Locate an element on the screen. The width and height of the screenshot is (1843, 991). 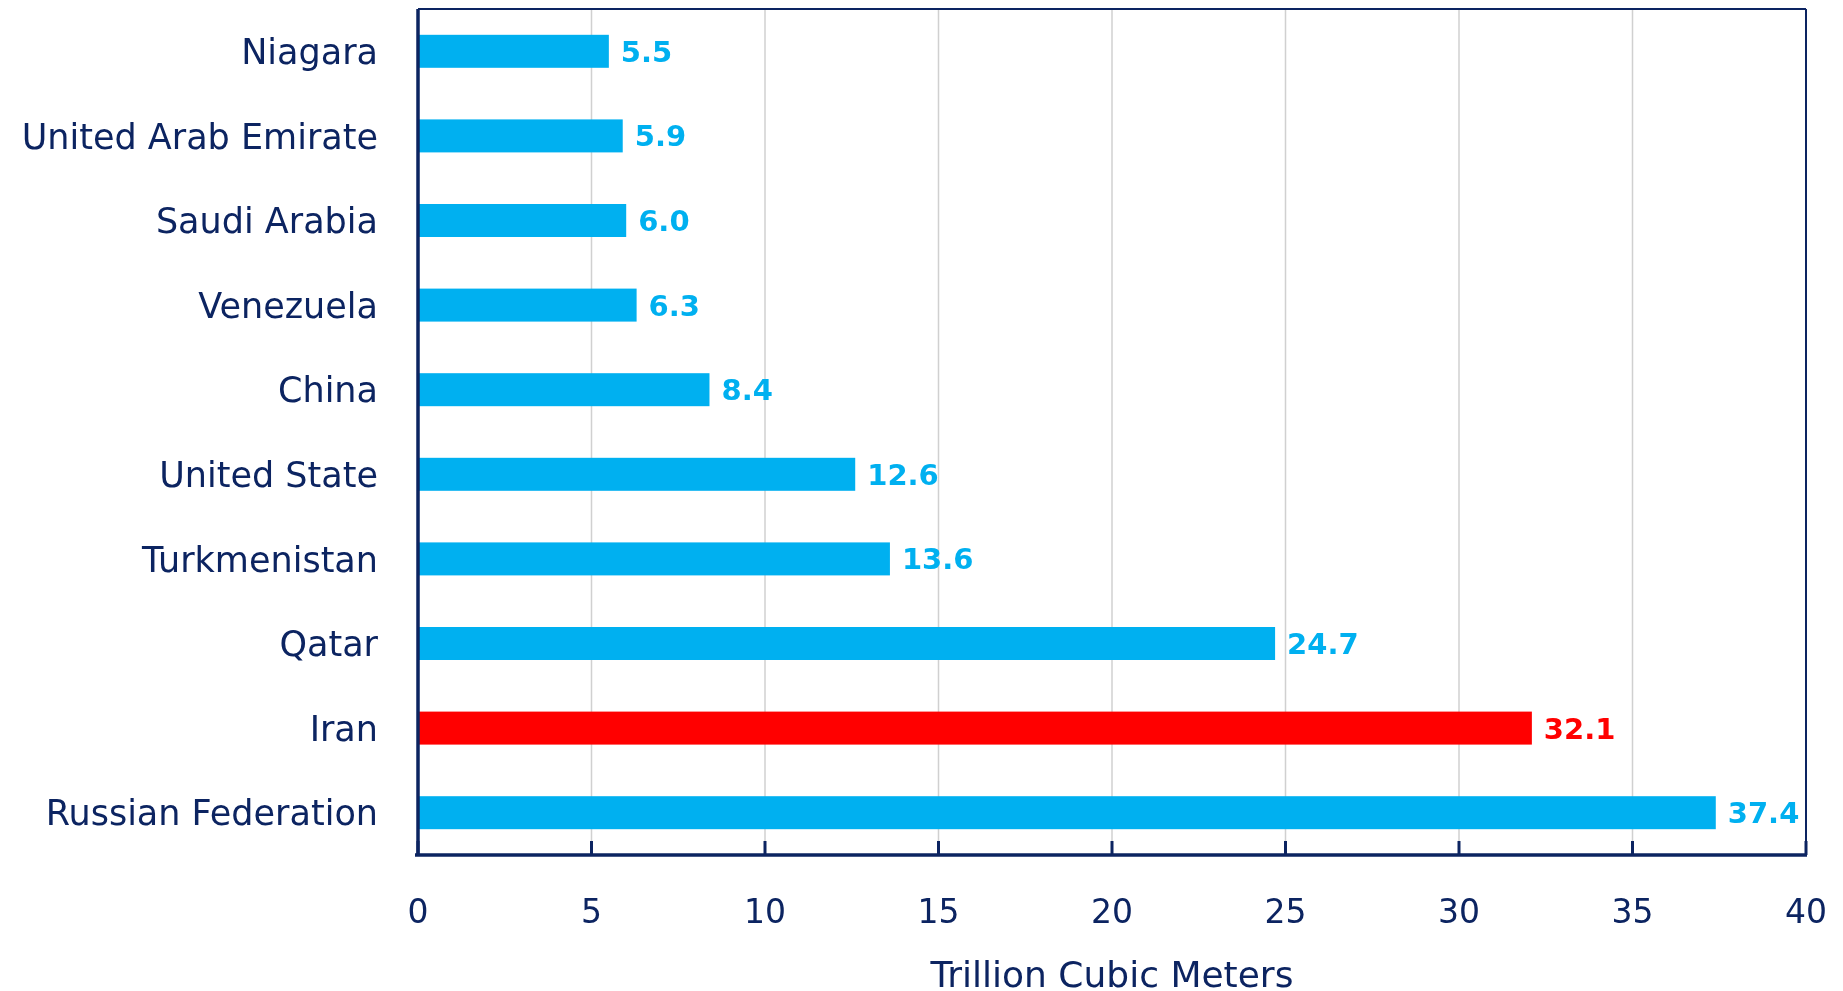
data-label: 13.6 is located at coordinates (937, 559).